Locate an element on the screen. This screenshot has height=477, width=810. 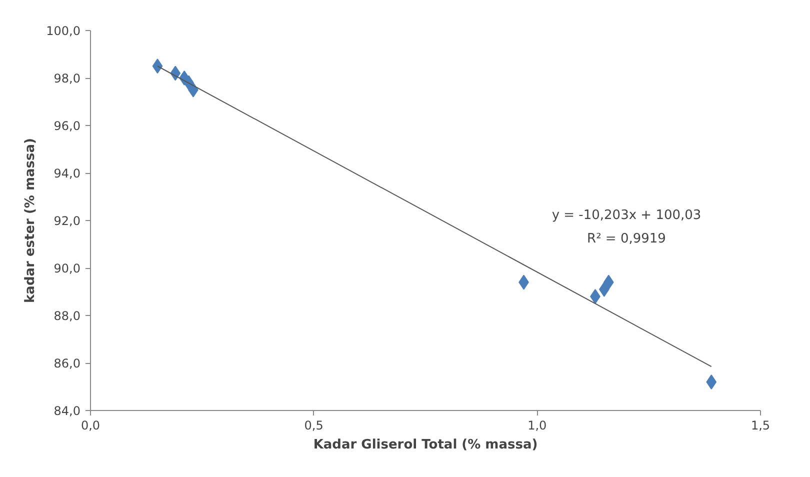
y-tick-label: 88,0 is located at coordinates (67, 316).